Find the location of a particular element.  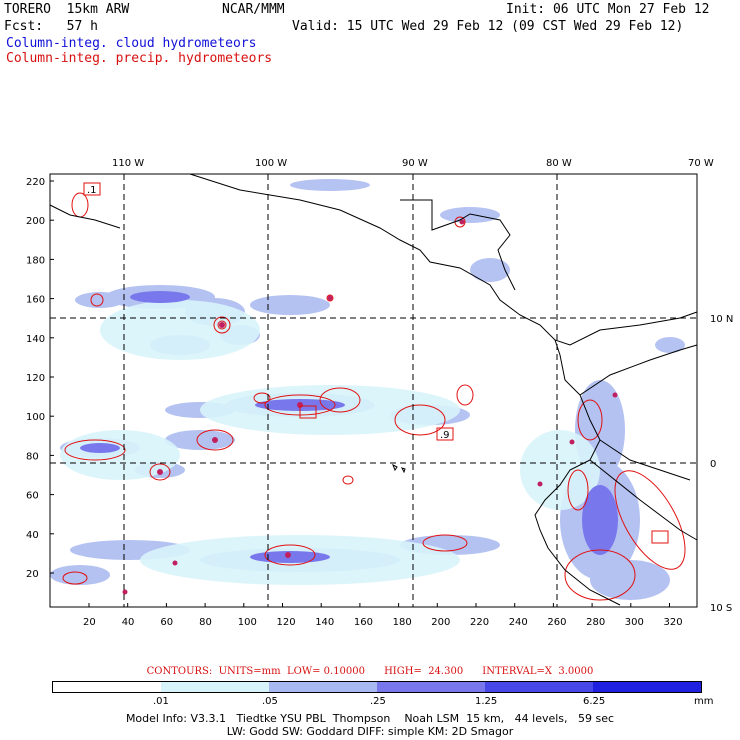

x-tick-label: 20 is located at coordinates (89, 622).